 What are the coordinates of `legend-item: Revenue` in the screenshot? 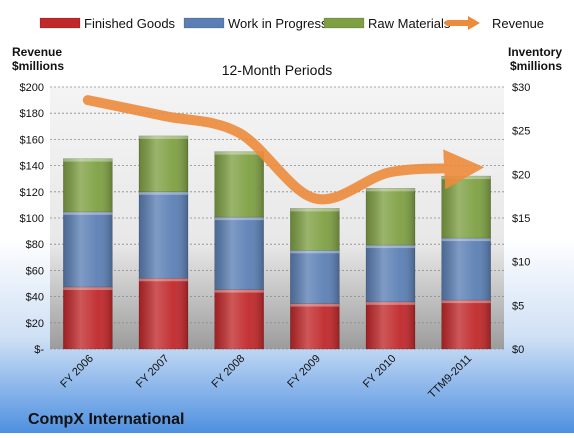 It's located at (494, 23).